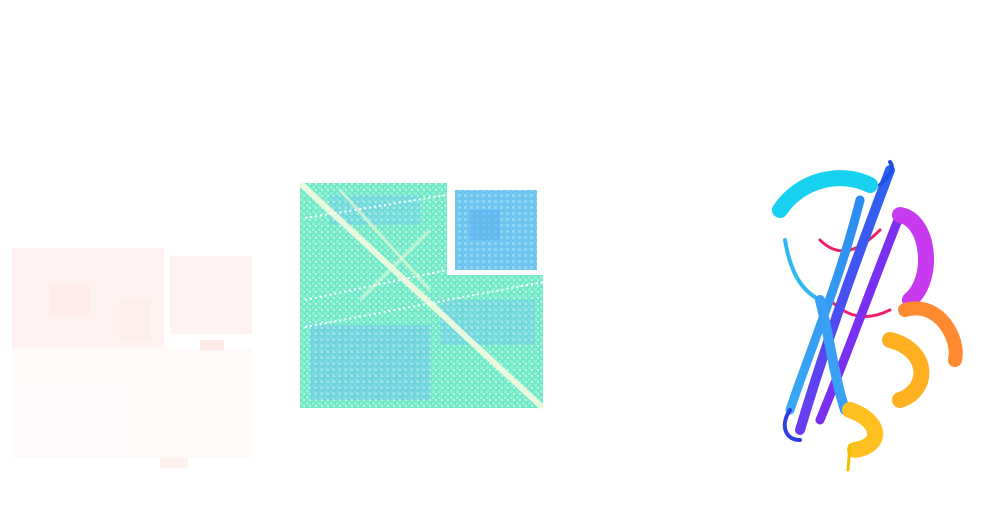  Describe the element at coordinates (132, 358) in the screenshot. I see `faint-heatmap` at that location.